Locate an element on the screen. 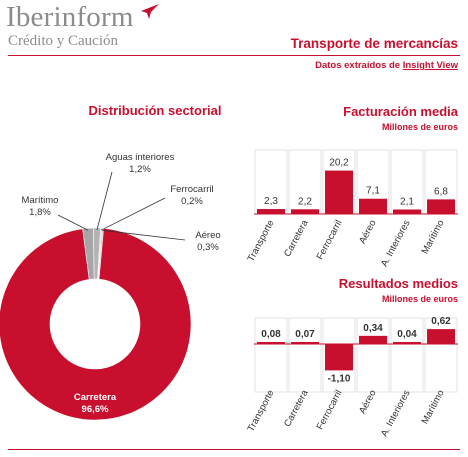 This screenshot has width=468, height=457. bar-label-0: 0,08 is located at coordinates (271, 334).